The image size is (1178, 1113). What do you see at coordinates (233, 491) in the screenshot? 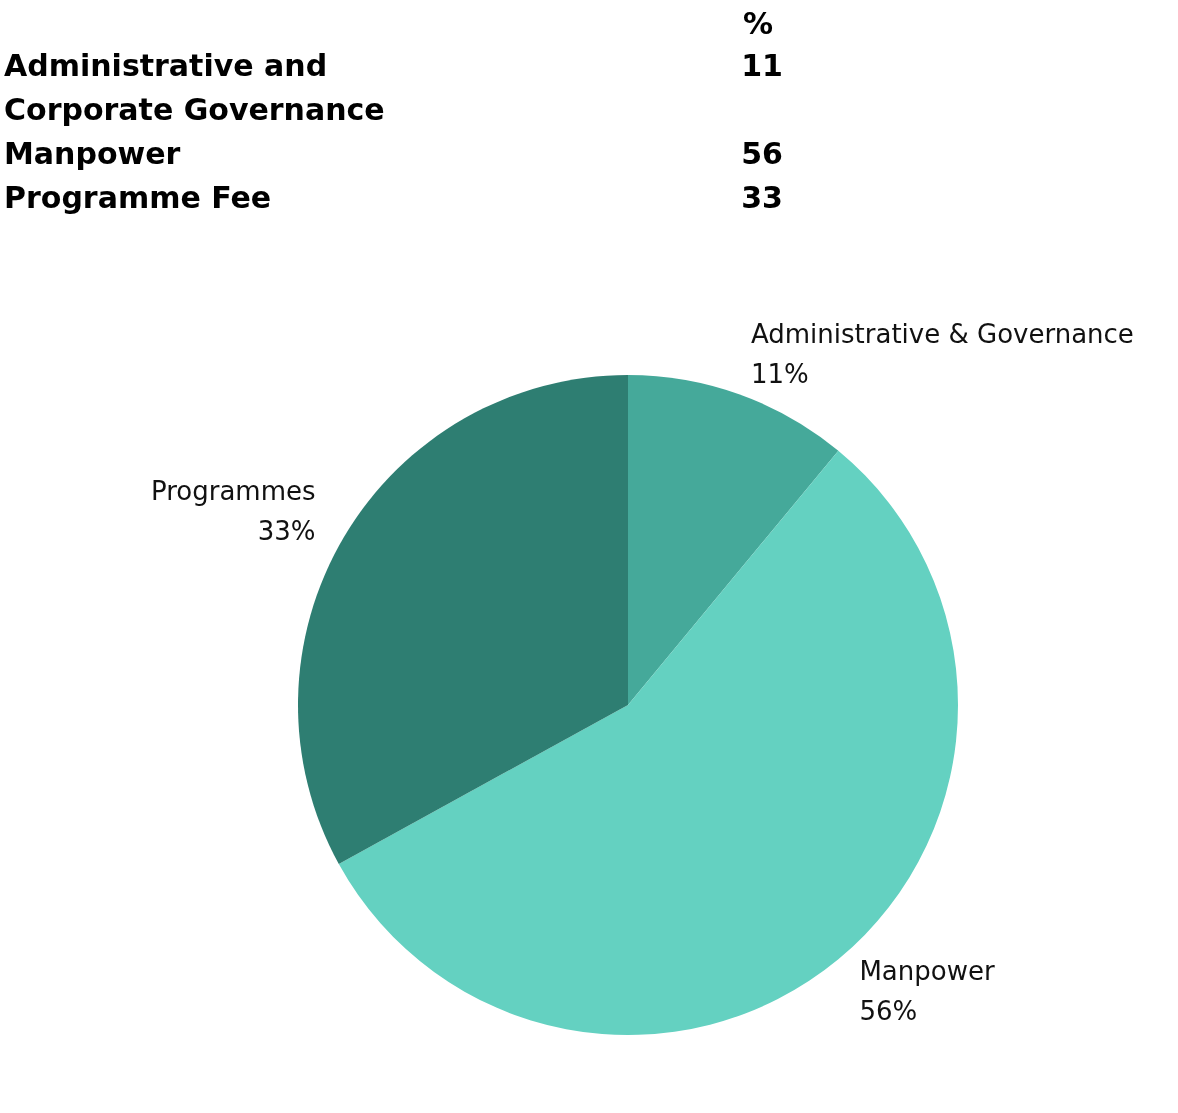
I see `slice-label: Programmes` at bounding box center [233, 491].